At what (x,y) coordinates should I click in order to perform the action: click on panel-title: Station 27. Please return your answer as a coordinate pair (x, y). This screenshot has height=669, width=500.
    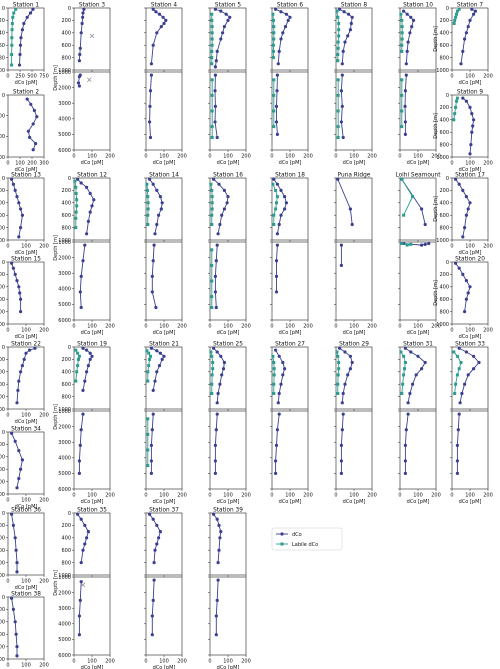
    Looking at the image, I should click on (290, 345).